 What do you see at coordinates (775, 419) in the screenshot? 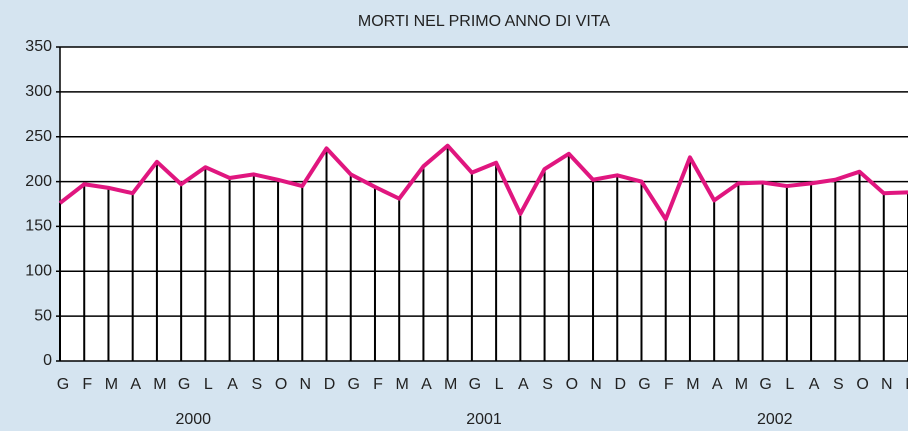
I see `year-label: 2002` at bounding box center [775, 419].